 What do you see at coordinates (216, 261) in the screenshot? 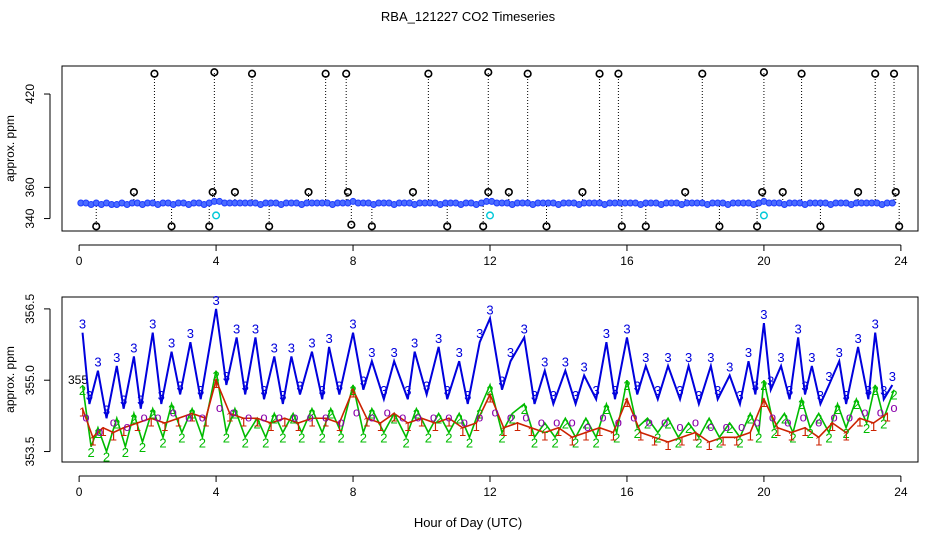
I see `x-tick-label: 4` at bounding box center [216, 261].